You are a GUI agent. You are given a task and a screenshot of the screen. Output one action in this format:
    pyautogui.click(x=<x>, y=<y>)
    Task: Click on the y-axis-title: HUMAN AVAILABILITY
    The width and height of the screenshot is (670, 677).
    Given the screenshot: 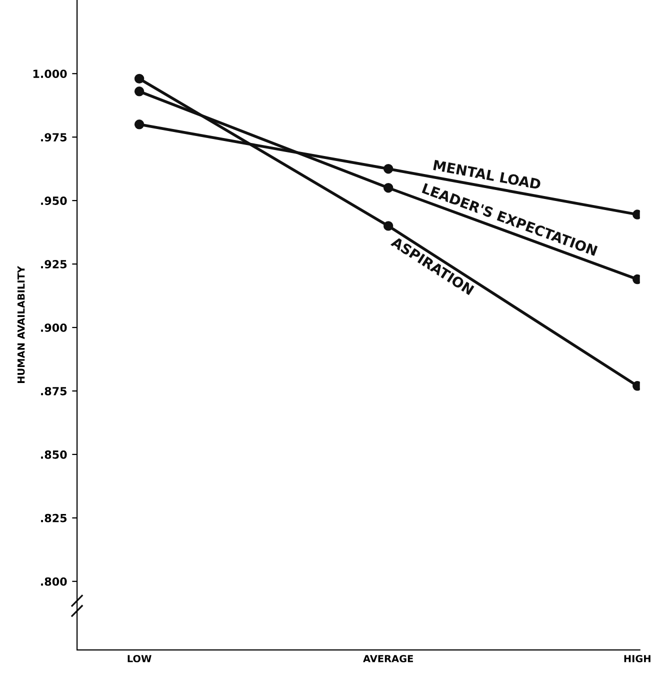 What is the action you would take?
    pyautogui.click(x=21, y=324)
    